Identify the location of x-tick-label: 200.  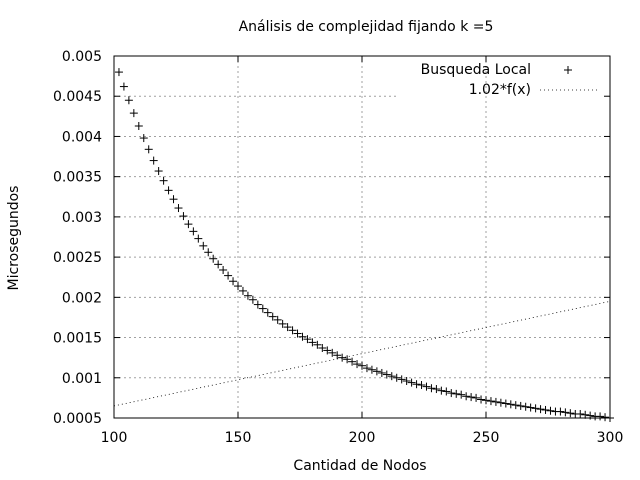
(362, 438).